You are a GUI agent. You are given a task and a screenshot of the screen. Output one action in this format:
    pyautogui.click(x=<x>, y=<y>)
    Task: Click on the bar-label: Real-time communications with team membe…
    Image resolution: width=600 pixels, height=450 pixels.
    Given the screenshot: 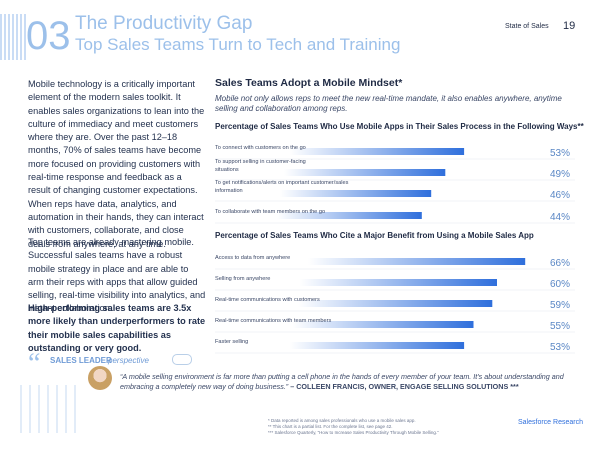 What is the action you would take?
    pyautogui.click(x=273, y=321)
    